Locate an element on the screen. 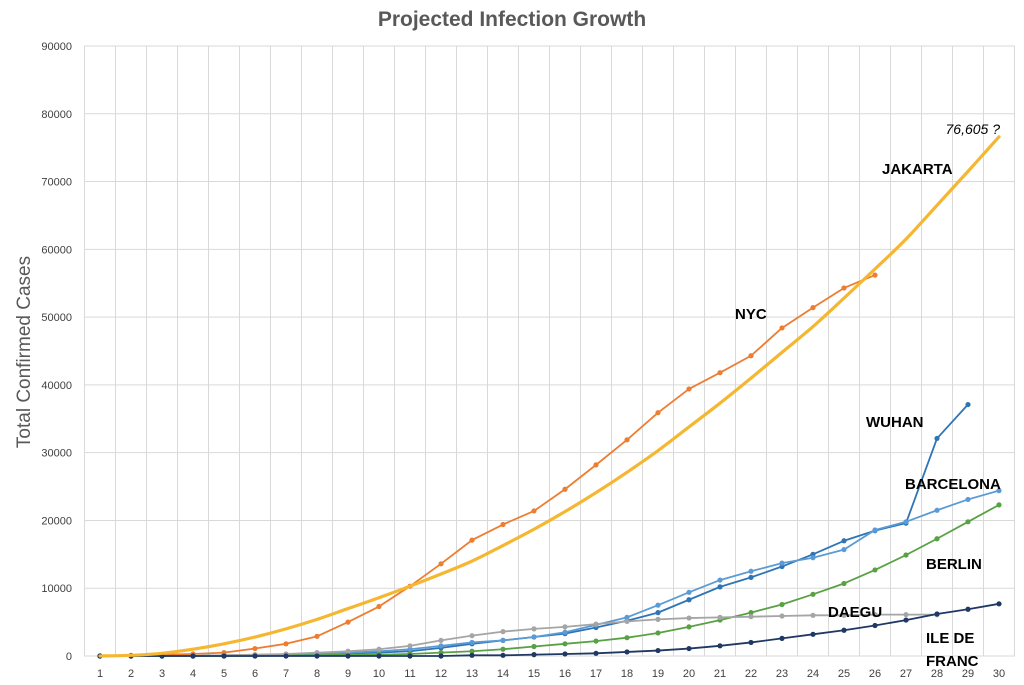 This screenshot has height=685, width=1024. x-tick-label: 4 is located at coordinates (193, 674).